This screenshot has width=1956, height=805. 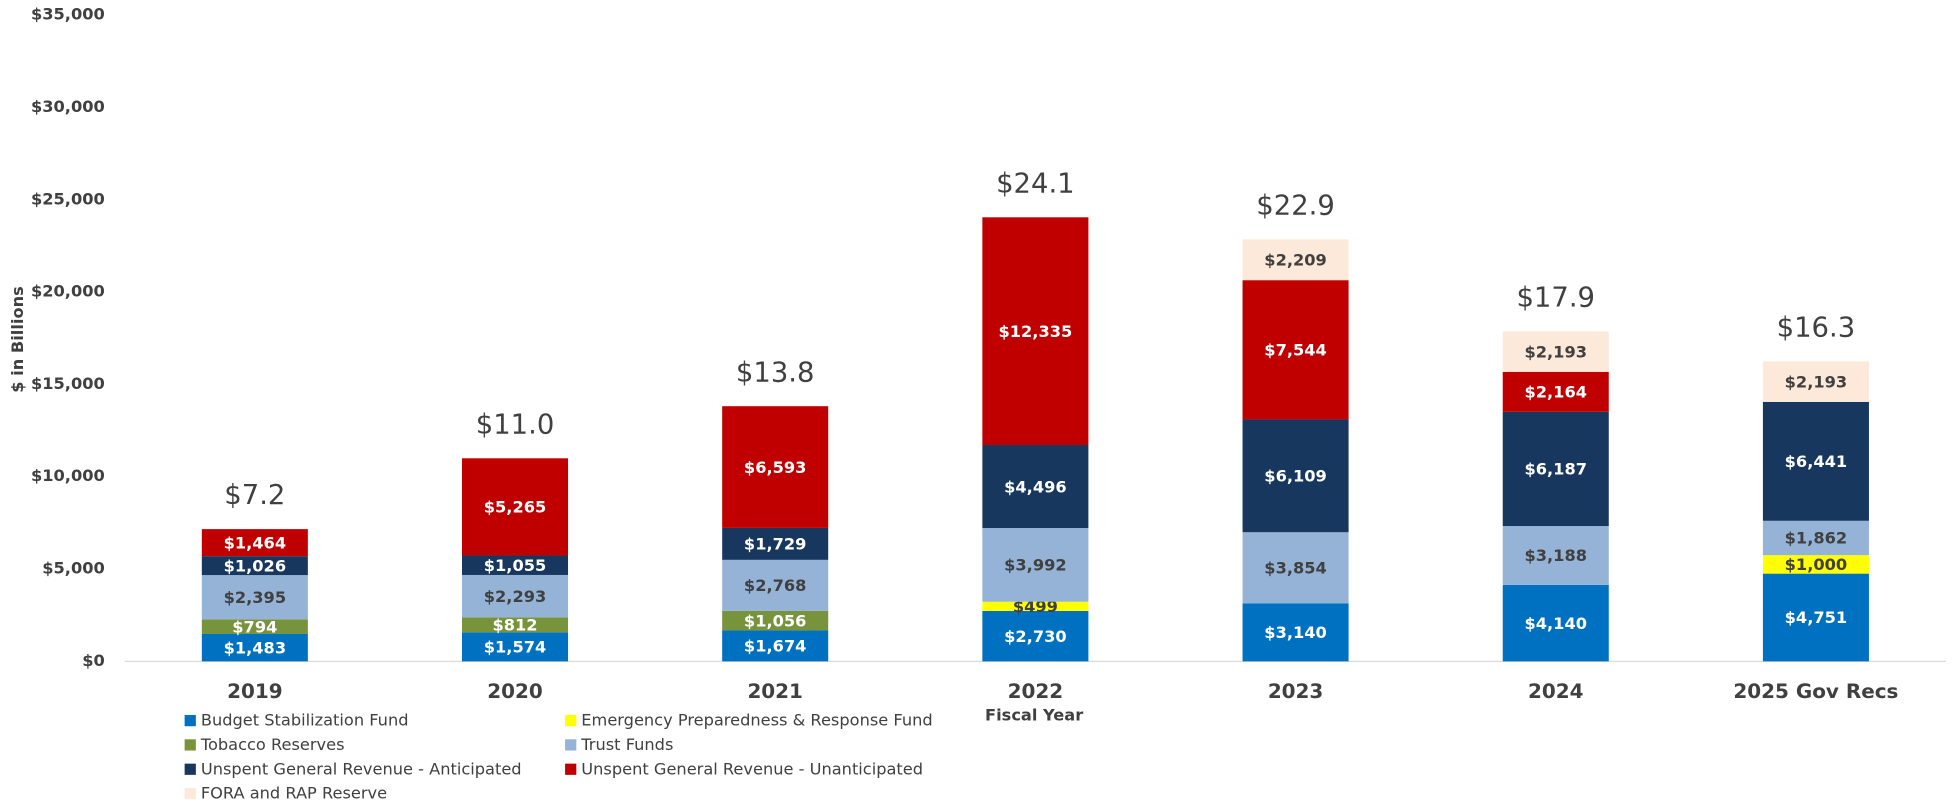 I want to click on data-label: $6,187, so click(x=1555, y=469).